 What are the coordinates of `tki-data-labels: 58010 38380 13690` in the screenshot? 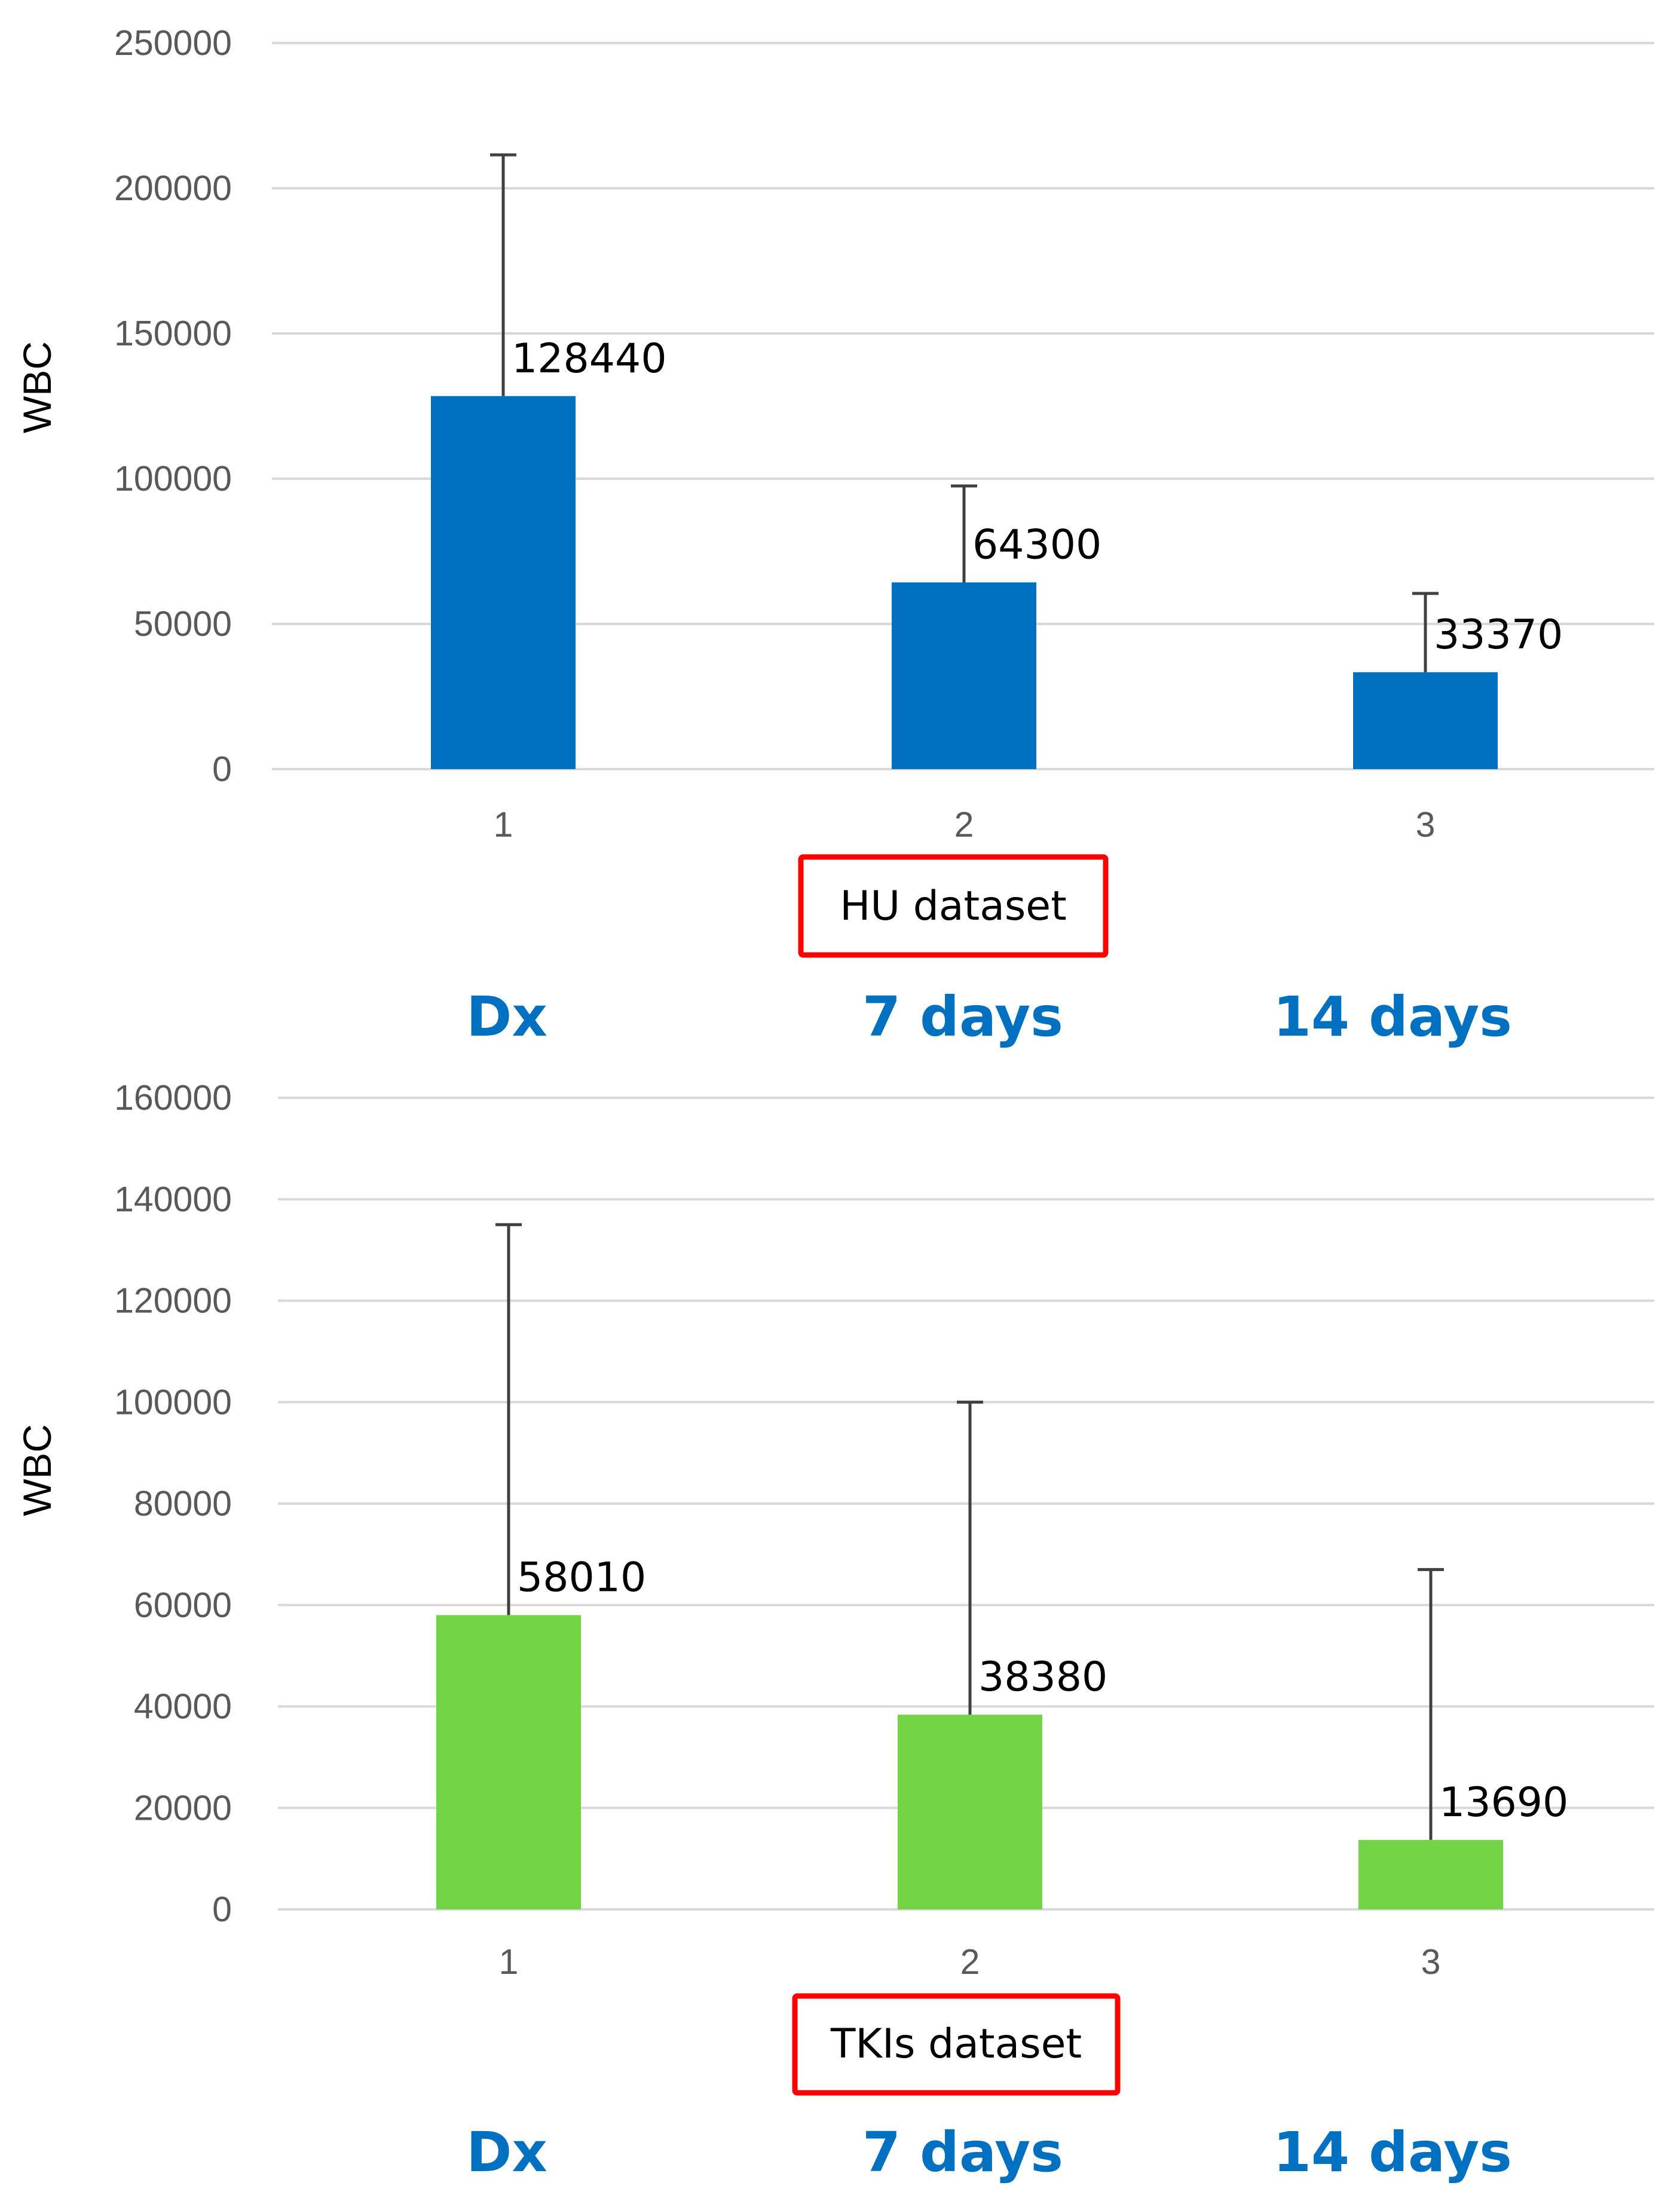 It's located at (1042, 1690).